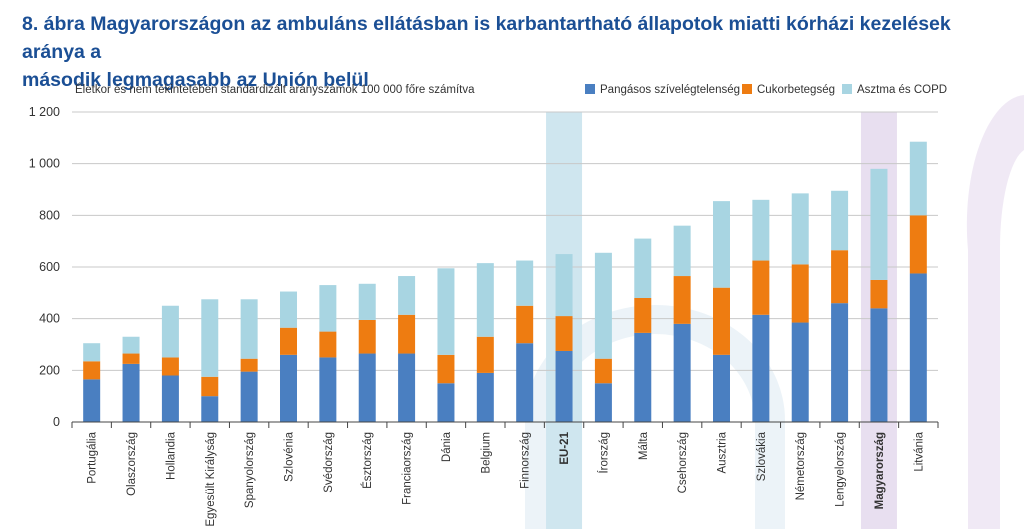 The width and height of the screenshot is (1024, 529). What do you see at coordinates (408, 468) in the screenshot?
I see `category-label-9: Franciaország` at bounding box center [408, 468].